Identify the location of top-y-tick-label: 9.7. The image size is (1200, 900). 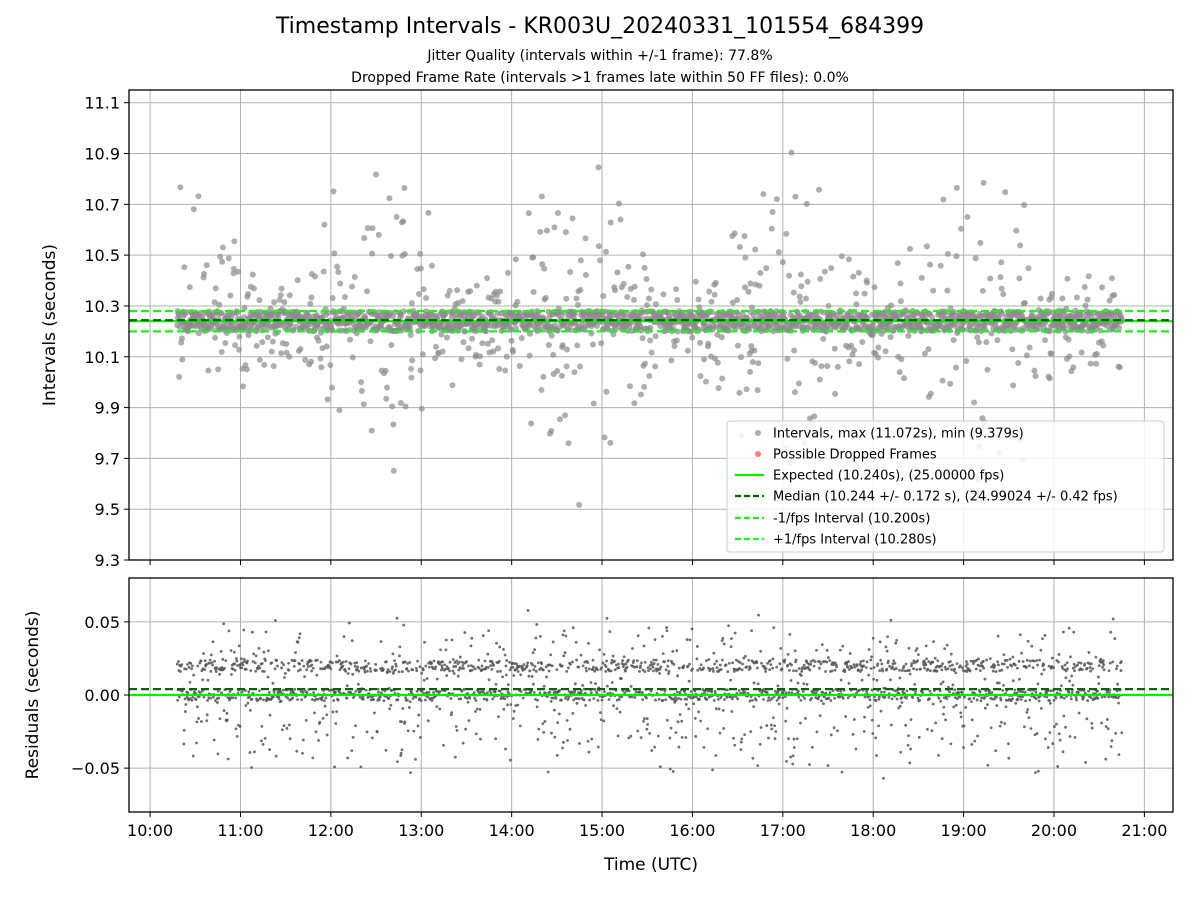
(107, 458).